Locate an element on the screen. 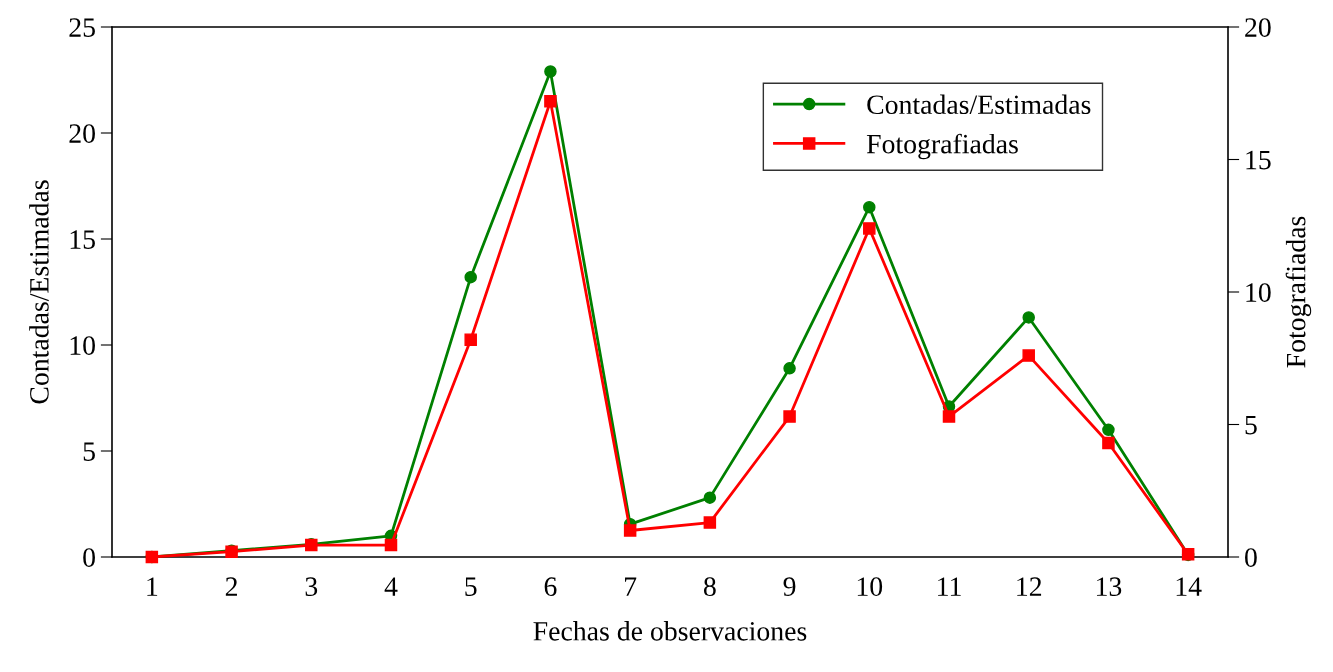  legend-label: Contadas/Estimadas is located at coordinates (979, 104).